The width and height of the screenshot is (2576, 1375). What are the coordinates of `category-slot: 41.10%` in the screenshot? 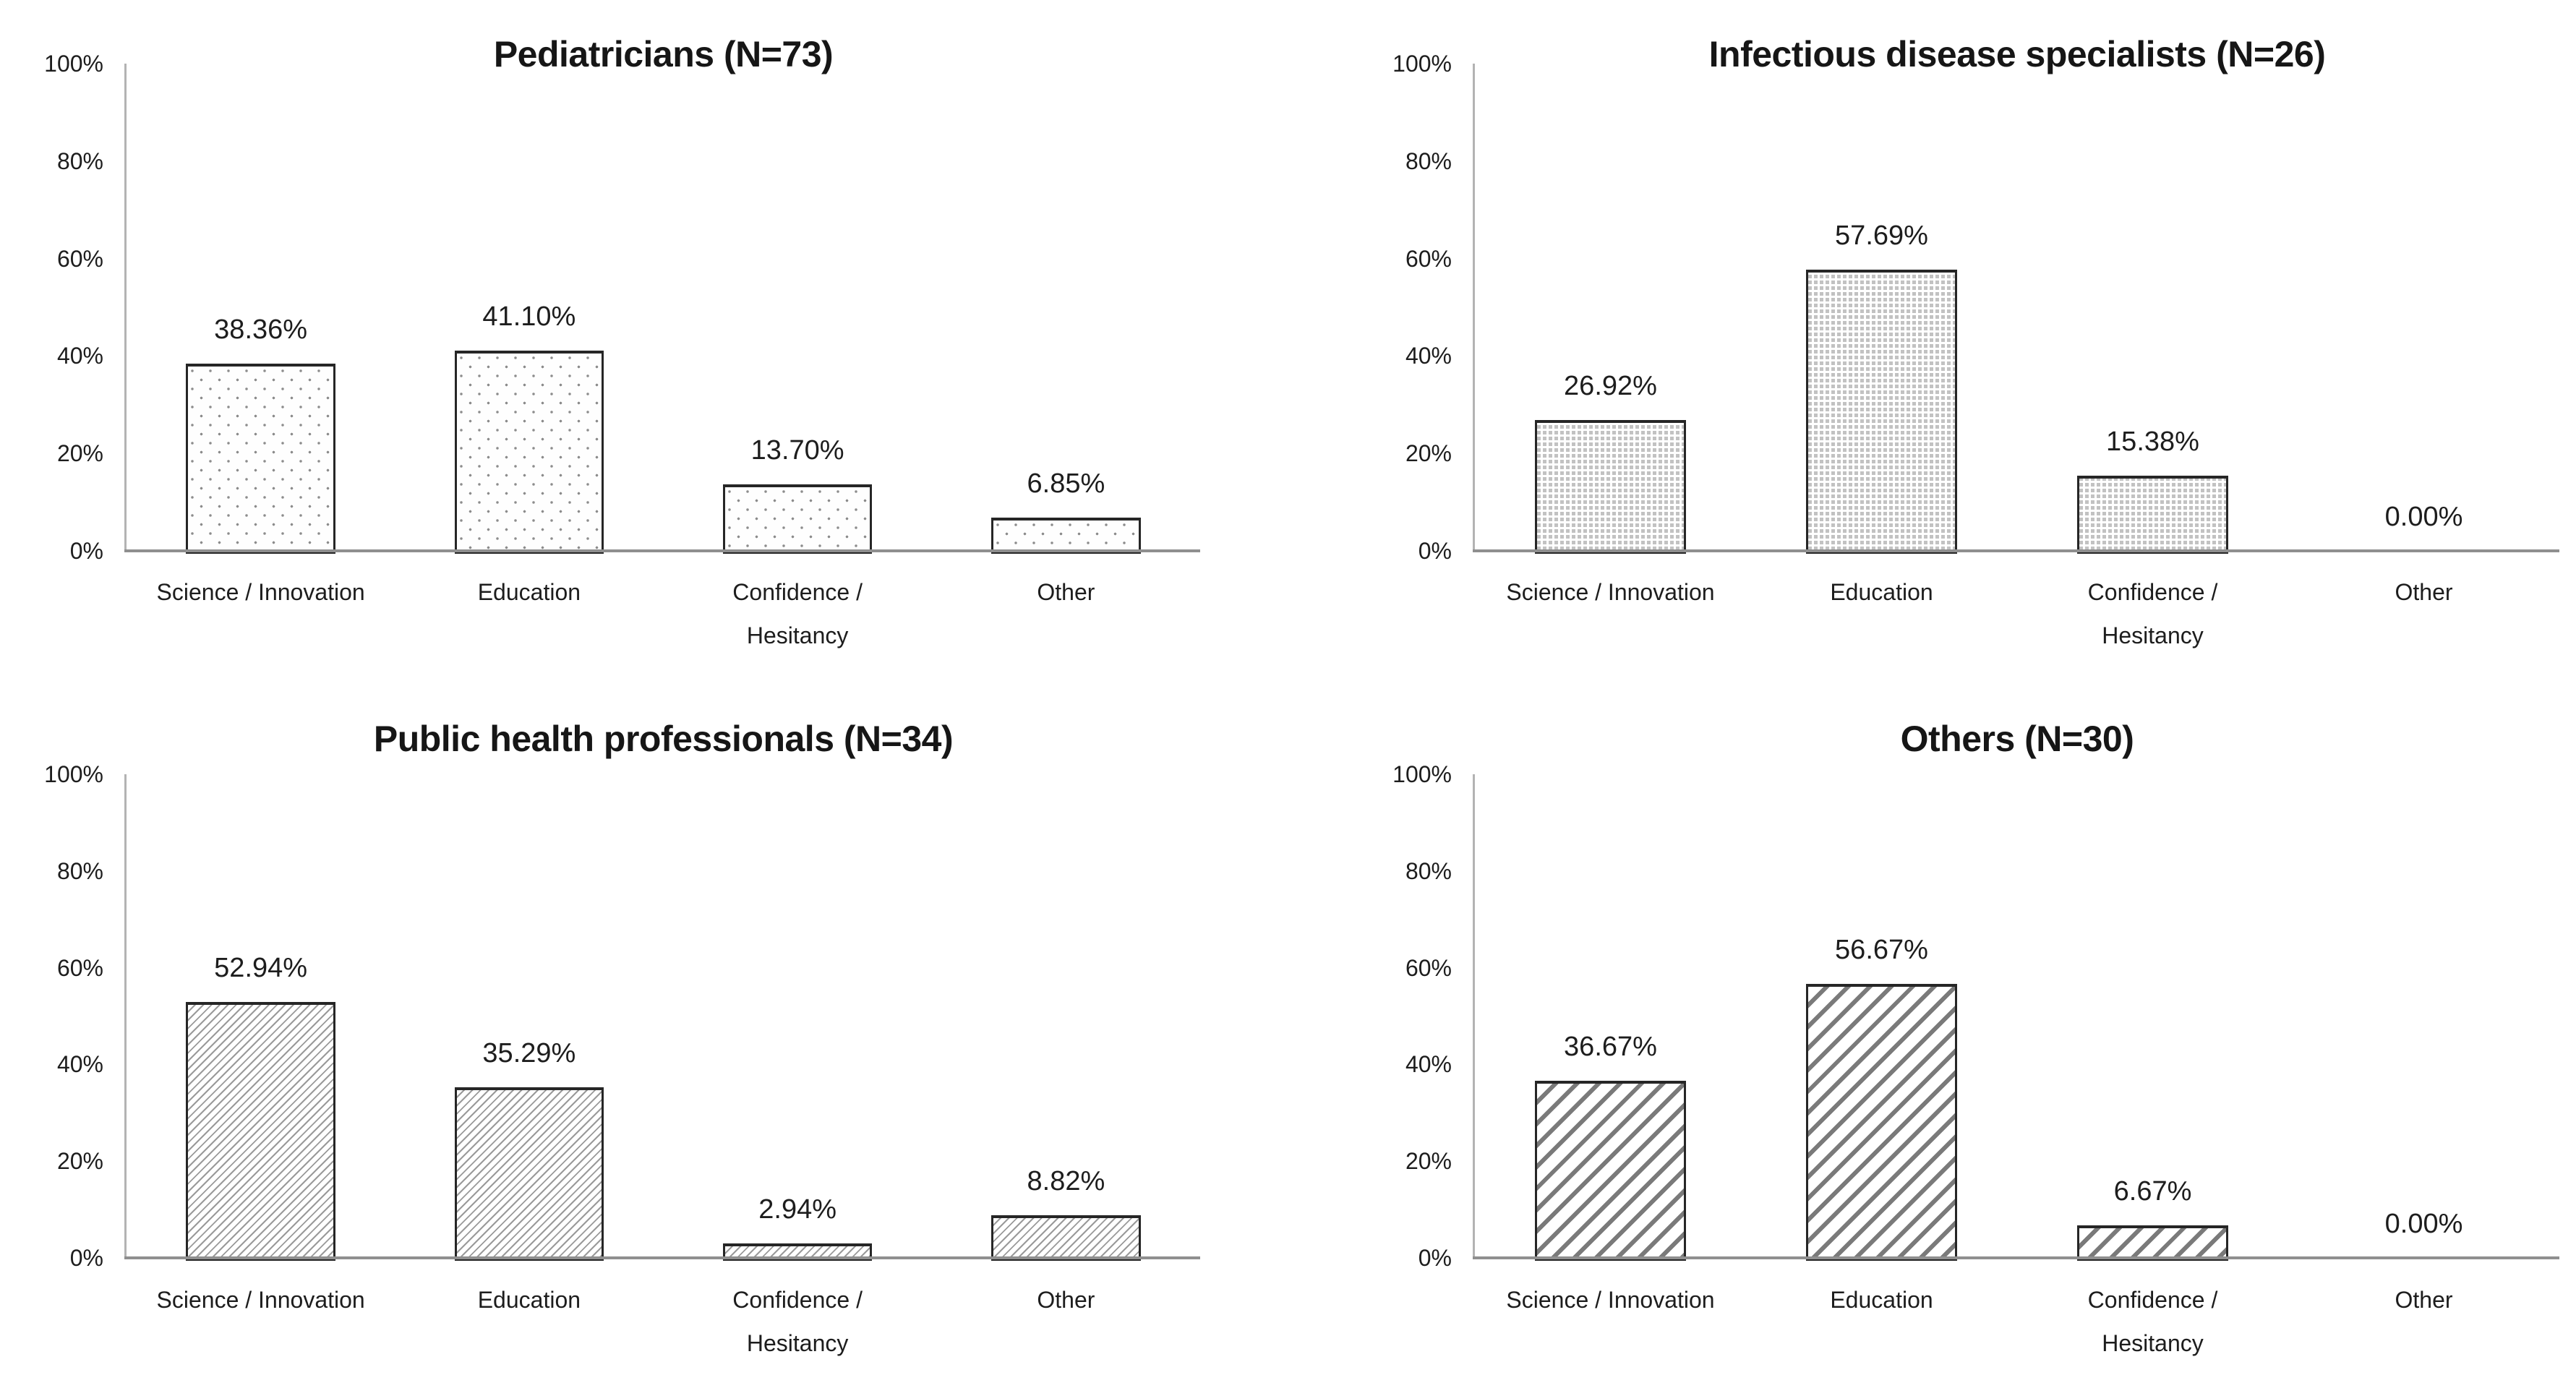 It's located at (529, 309).